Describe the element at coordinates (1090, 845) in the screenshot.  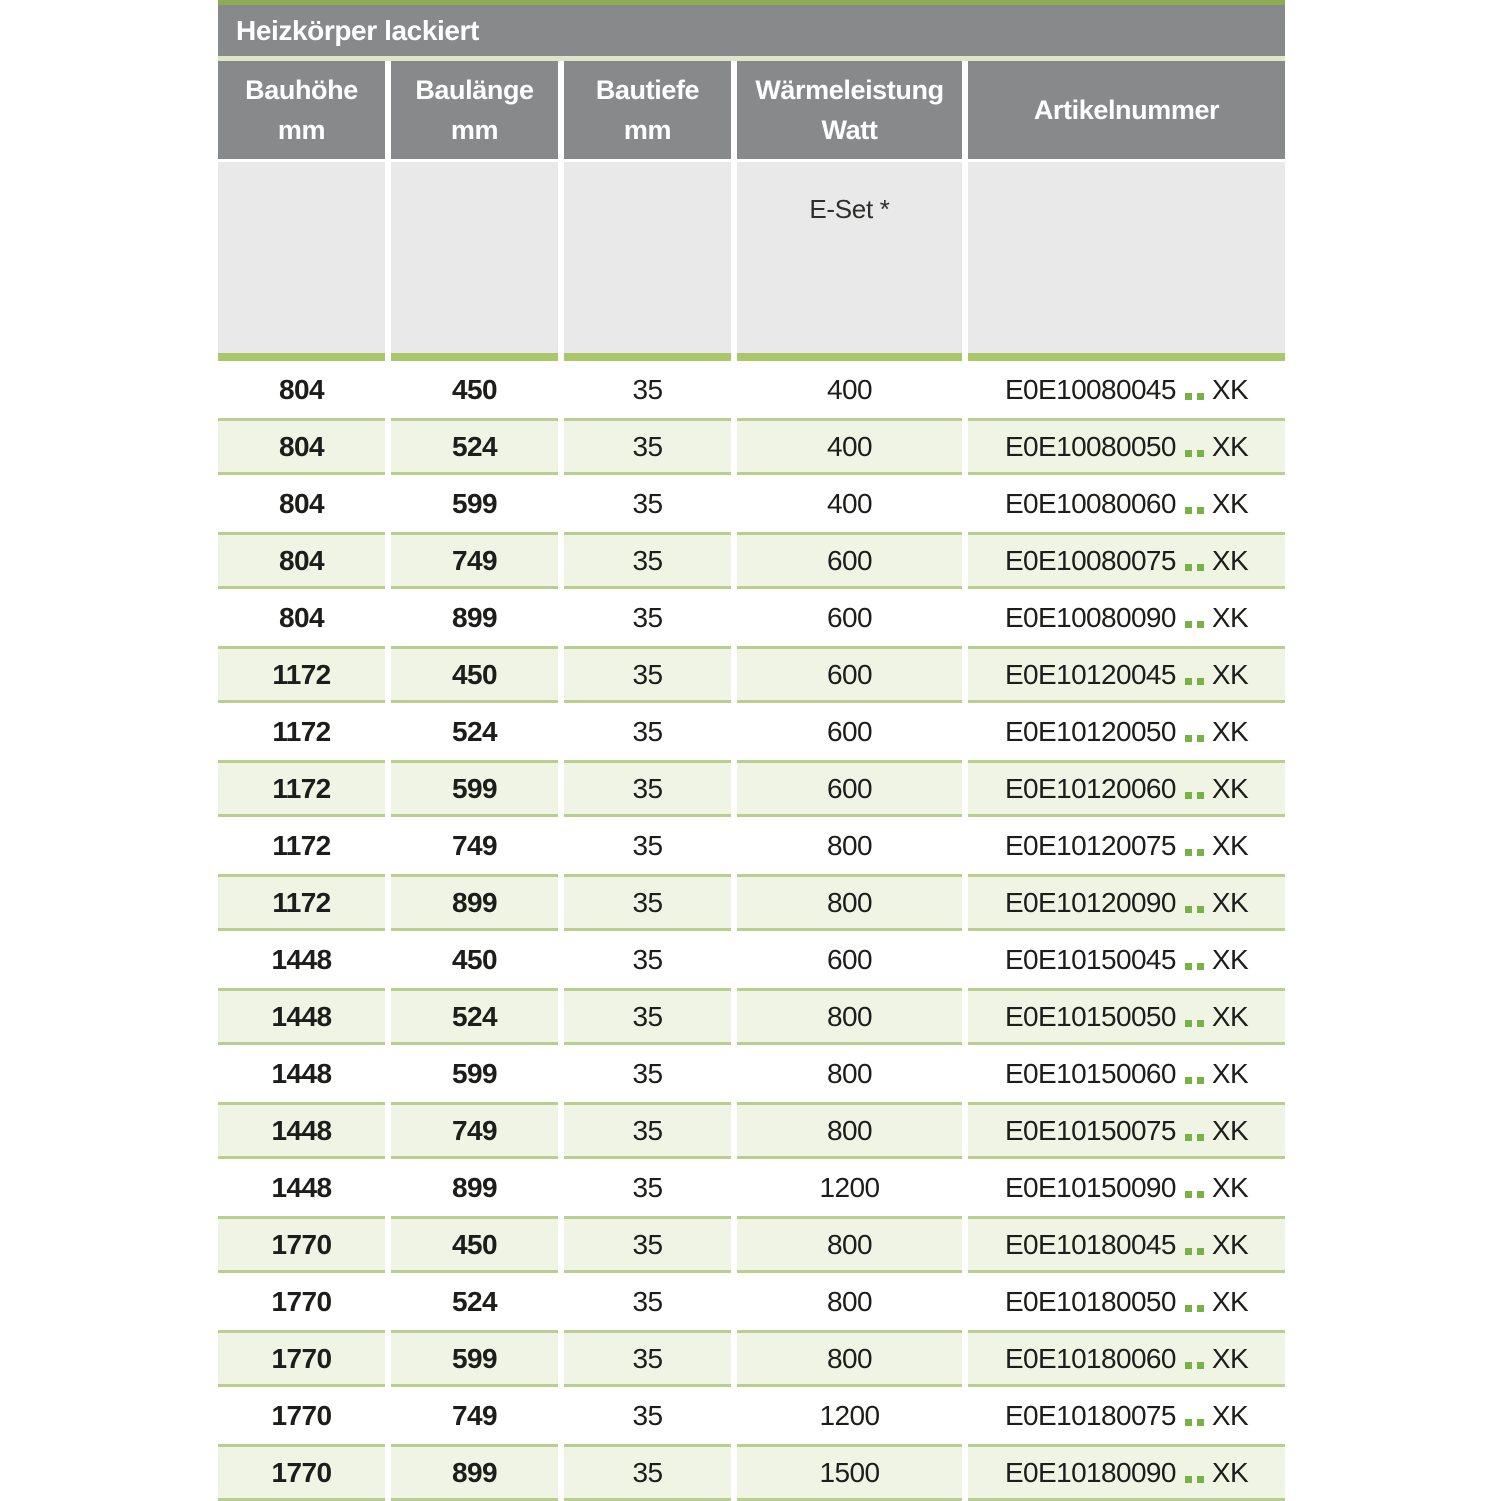
I see `artikel-prefix: E0E10120075` at that location.